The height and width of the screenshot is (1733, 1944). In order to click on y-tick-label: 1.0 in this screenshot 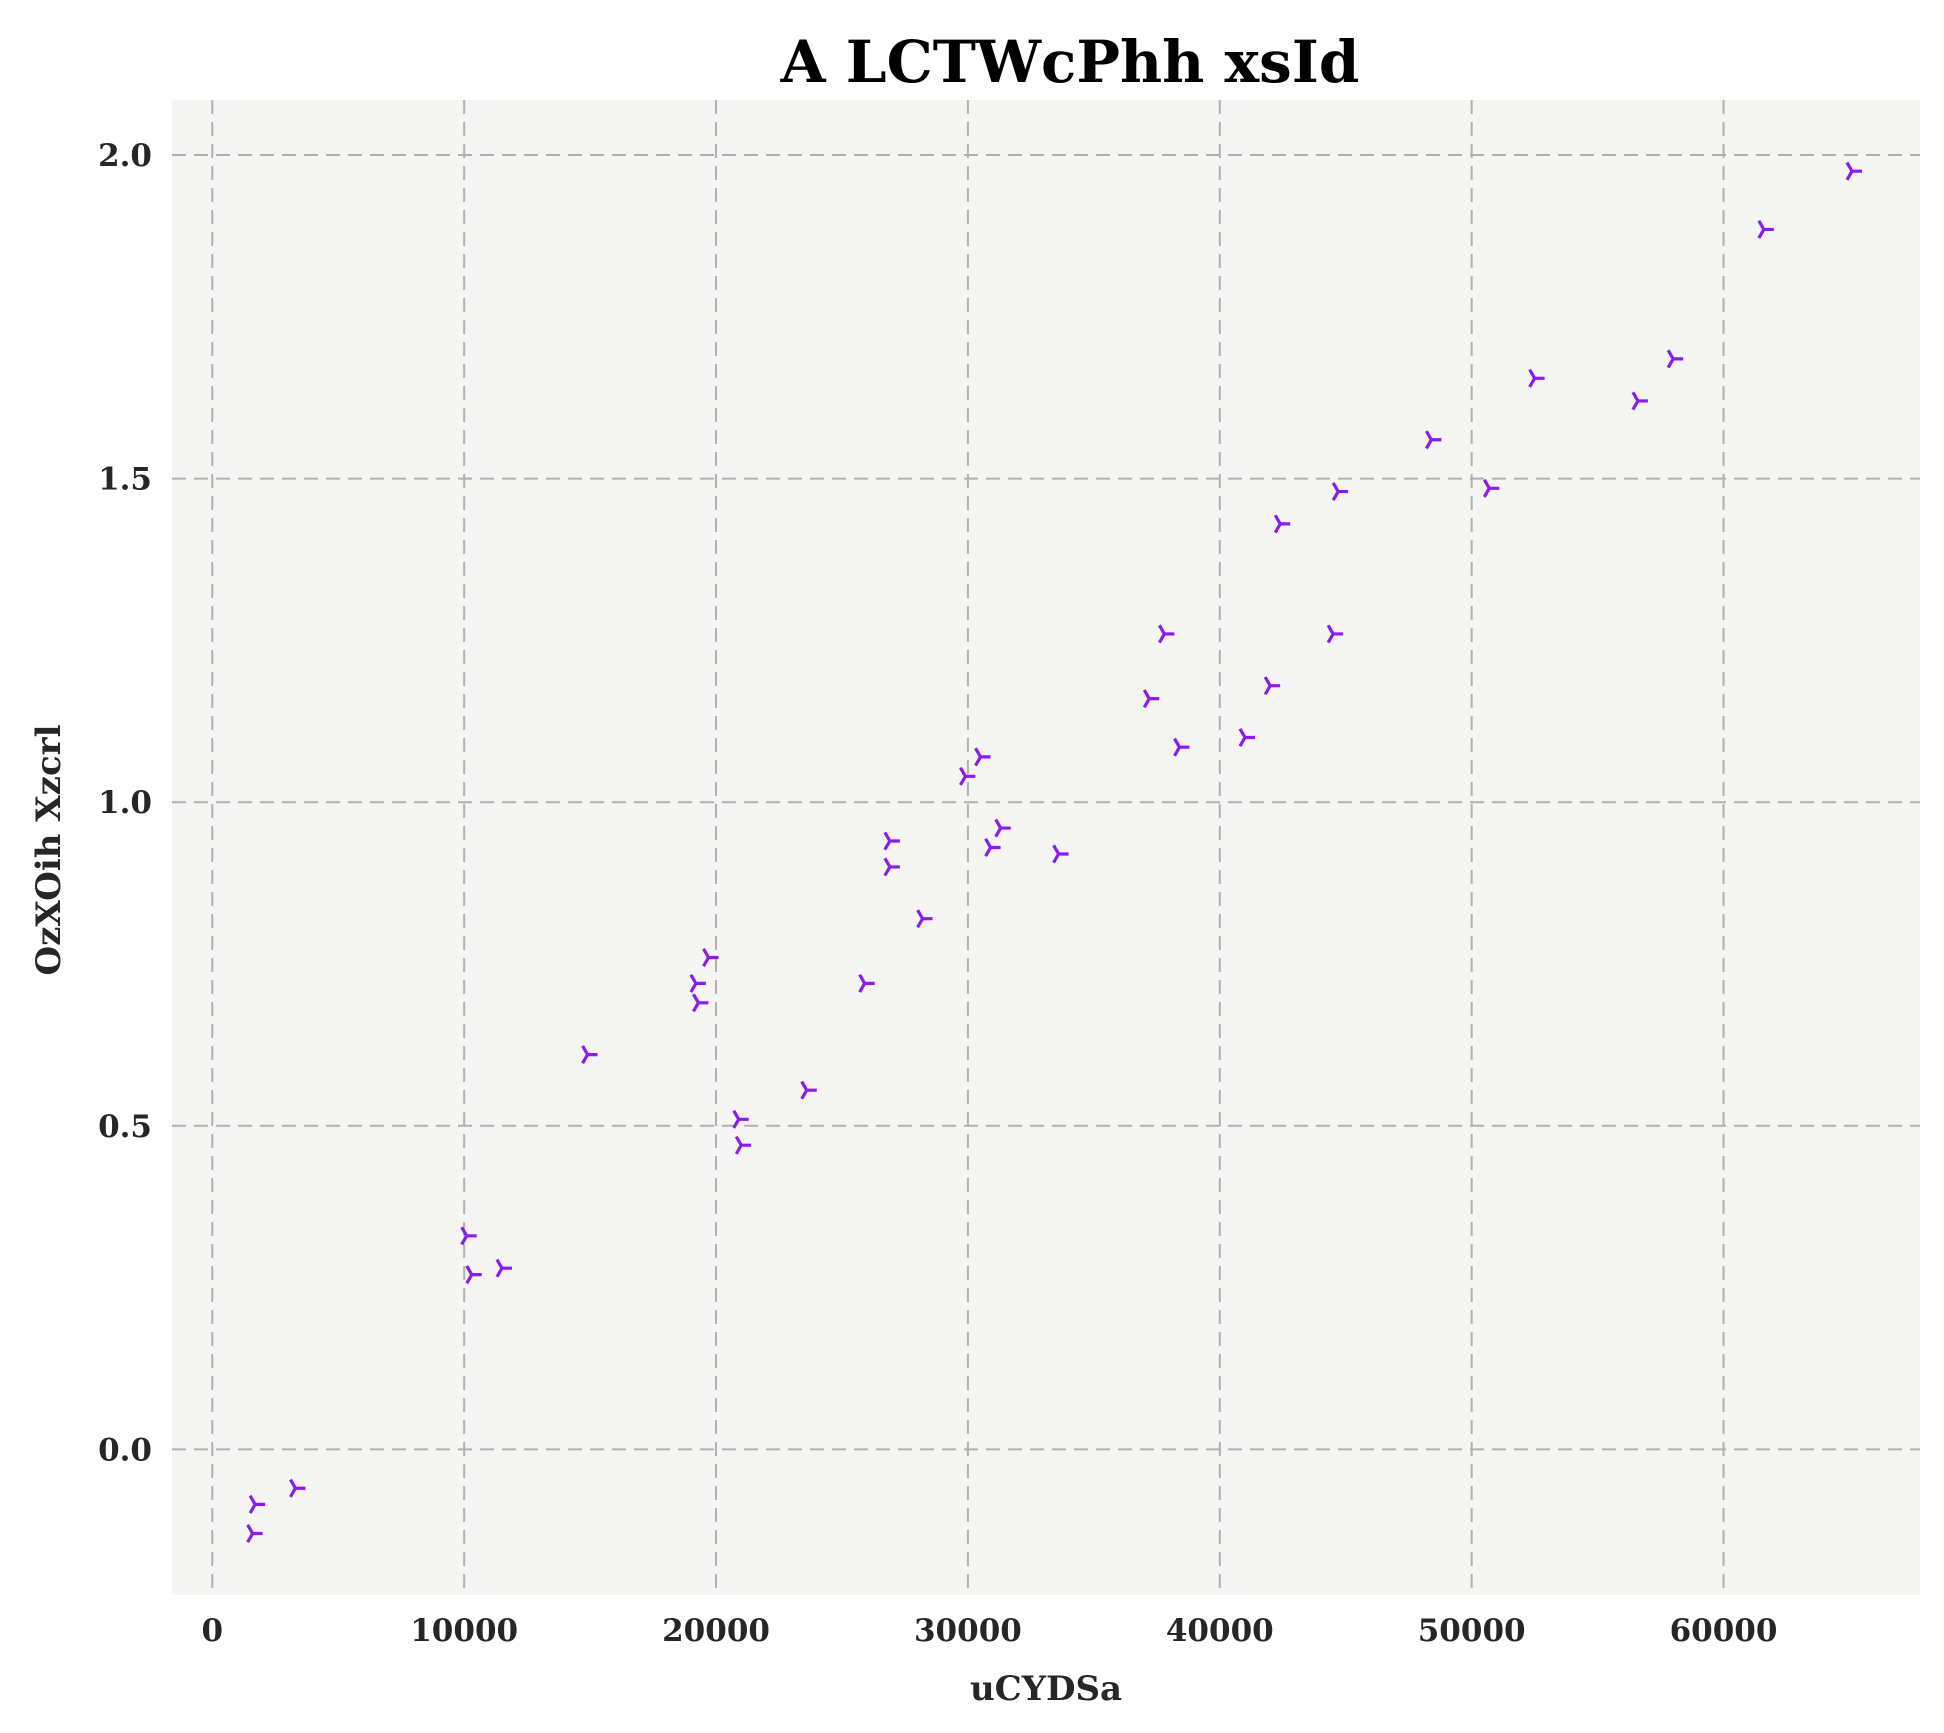, I will do `click(125, 803)`.